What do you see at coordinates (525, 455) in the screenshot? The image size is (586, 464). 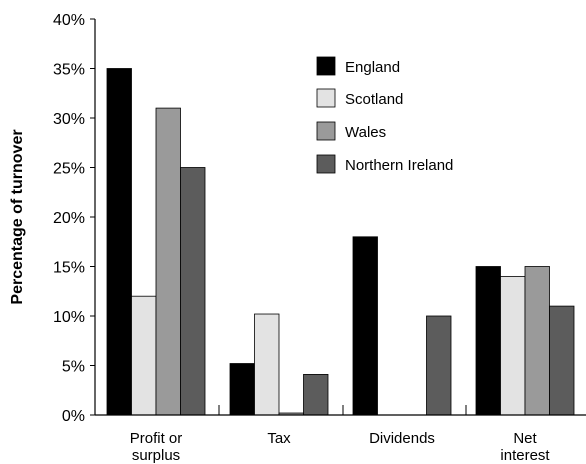 I see `x-category-label: interest` at bounding box center [525, 455].